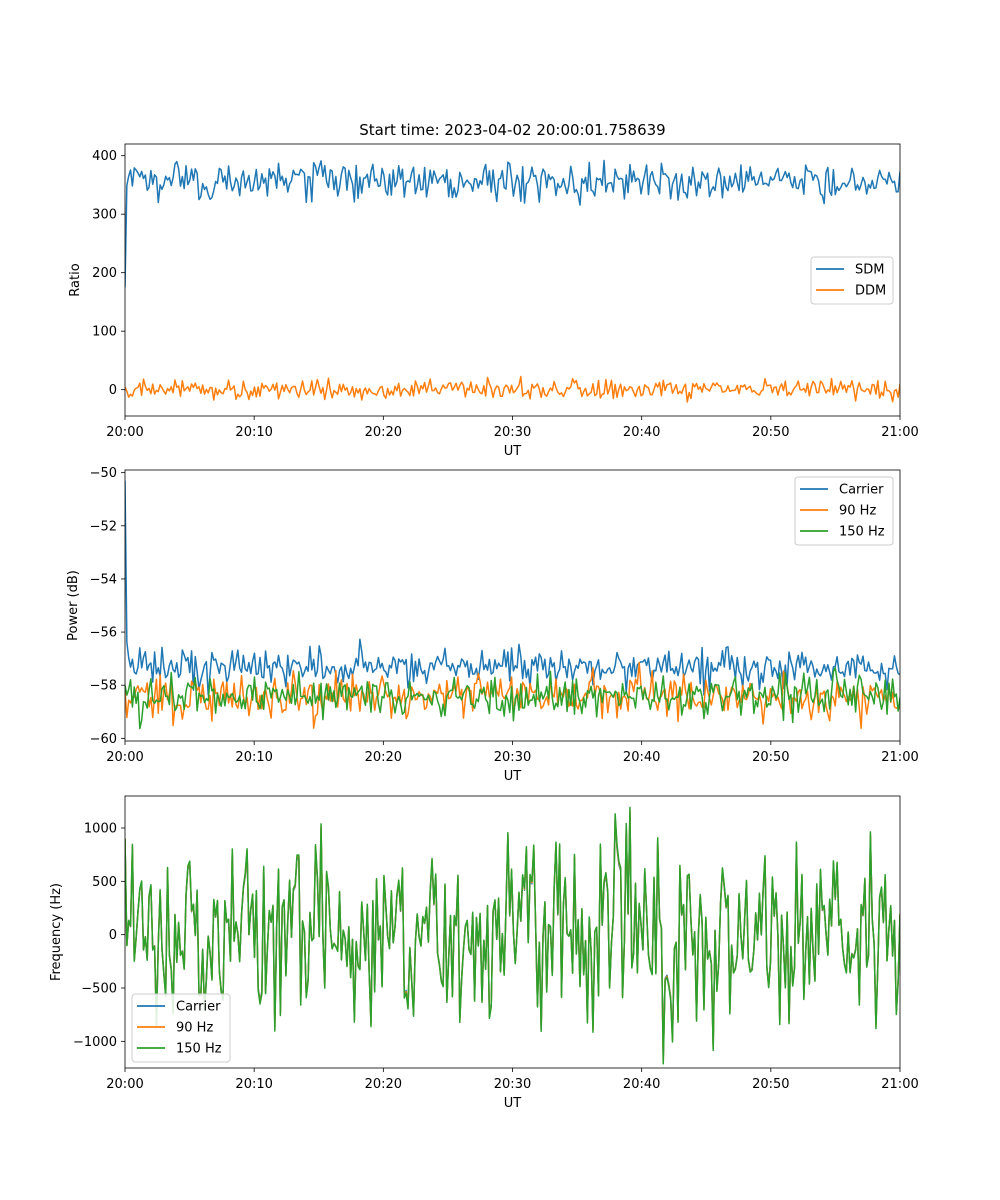 This screenshot has height=1200, width=1000. Describe the element at coordinates (73, 605) in the screenshot. I see `y-axis-label: Power (dB)` at that location.